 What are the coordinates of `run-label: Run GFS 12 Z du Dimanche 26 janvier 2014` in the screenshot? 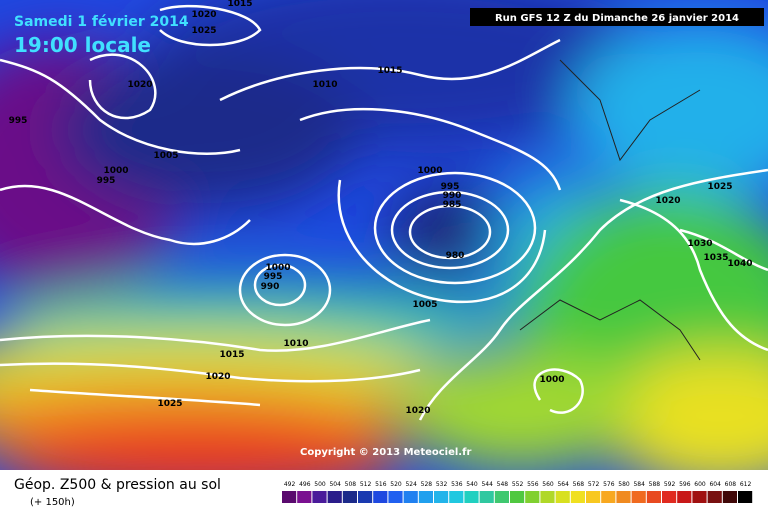 It's located at (617, 18).